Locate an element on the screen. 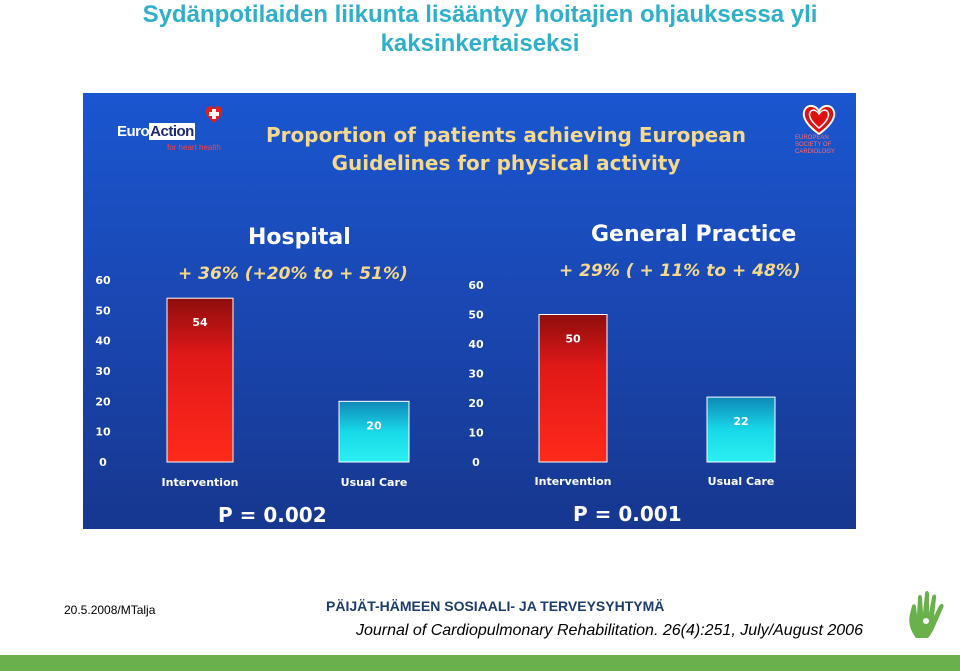 The image size is (960, 671). heart-plus-icon is located at coordinates (214, 114).